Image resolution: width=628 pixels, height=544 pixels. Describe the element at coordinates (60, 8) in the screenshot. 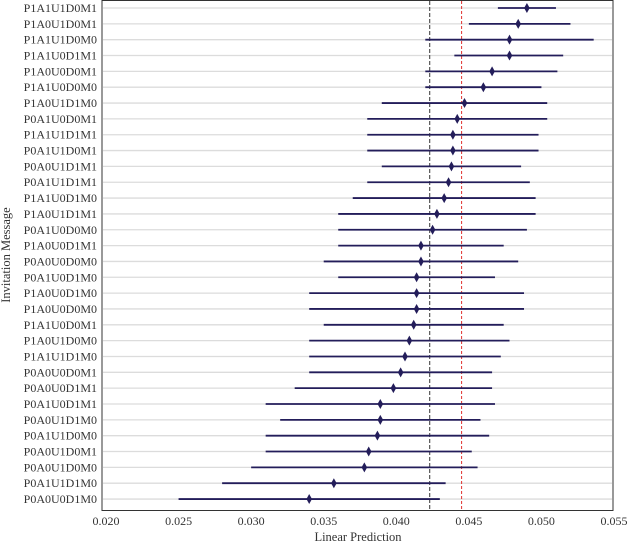

I see `y-tick-label: P1A1U1D0M1` at that location.